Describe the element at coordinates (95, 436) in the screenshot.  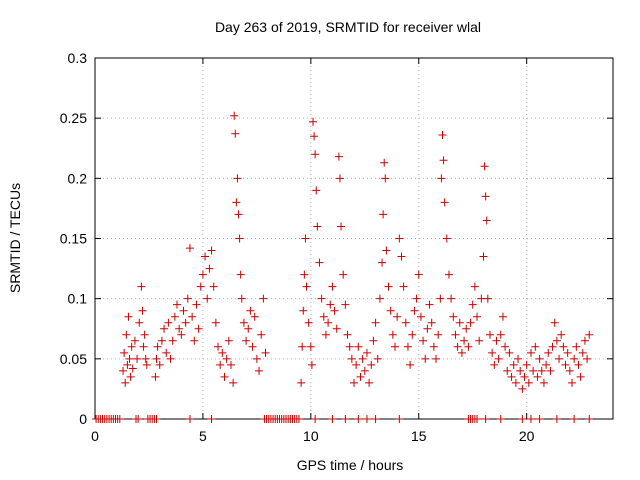
I see `x-tick-label: 0` at that location.